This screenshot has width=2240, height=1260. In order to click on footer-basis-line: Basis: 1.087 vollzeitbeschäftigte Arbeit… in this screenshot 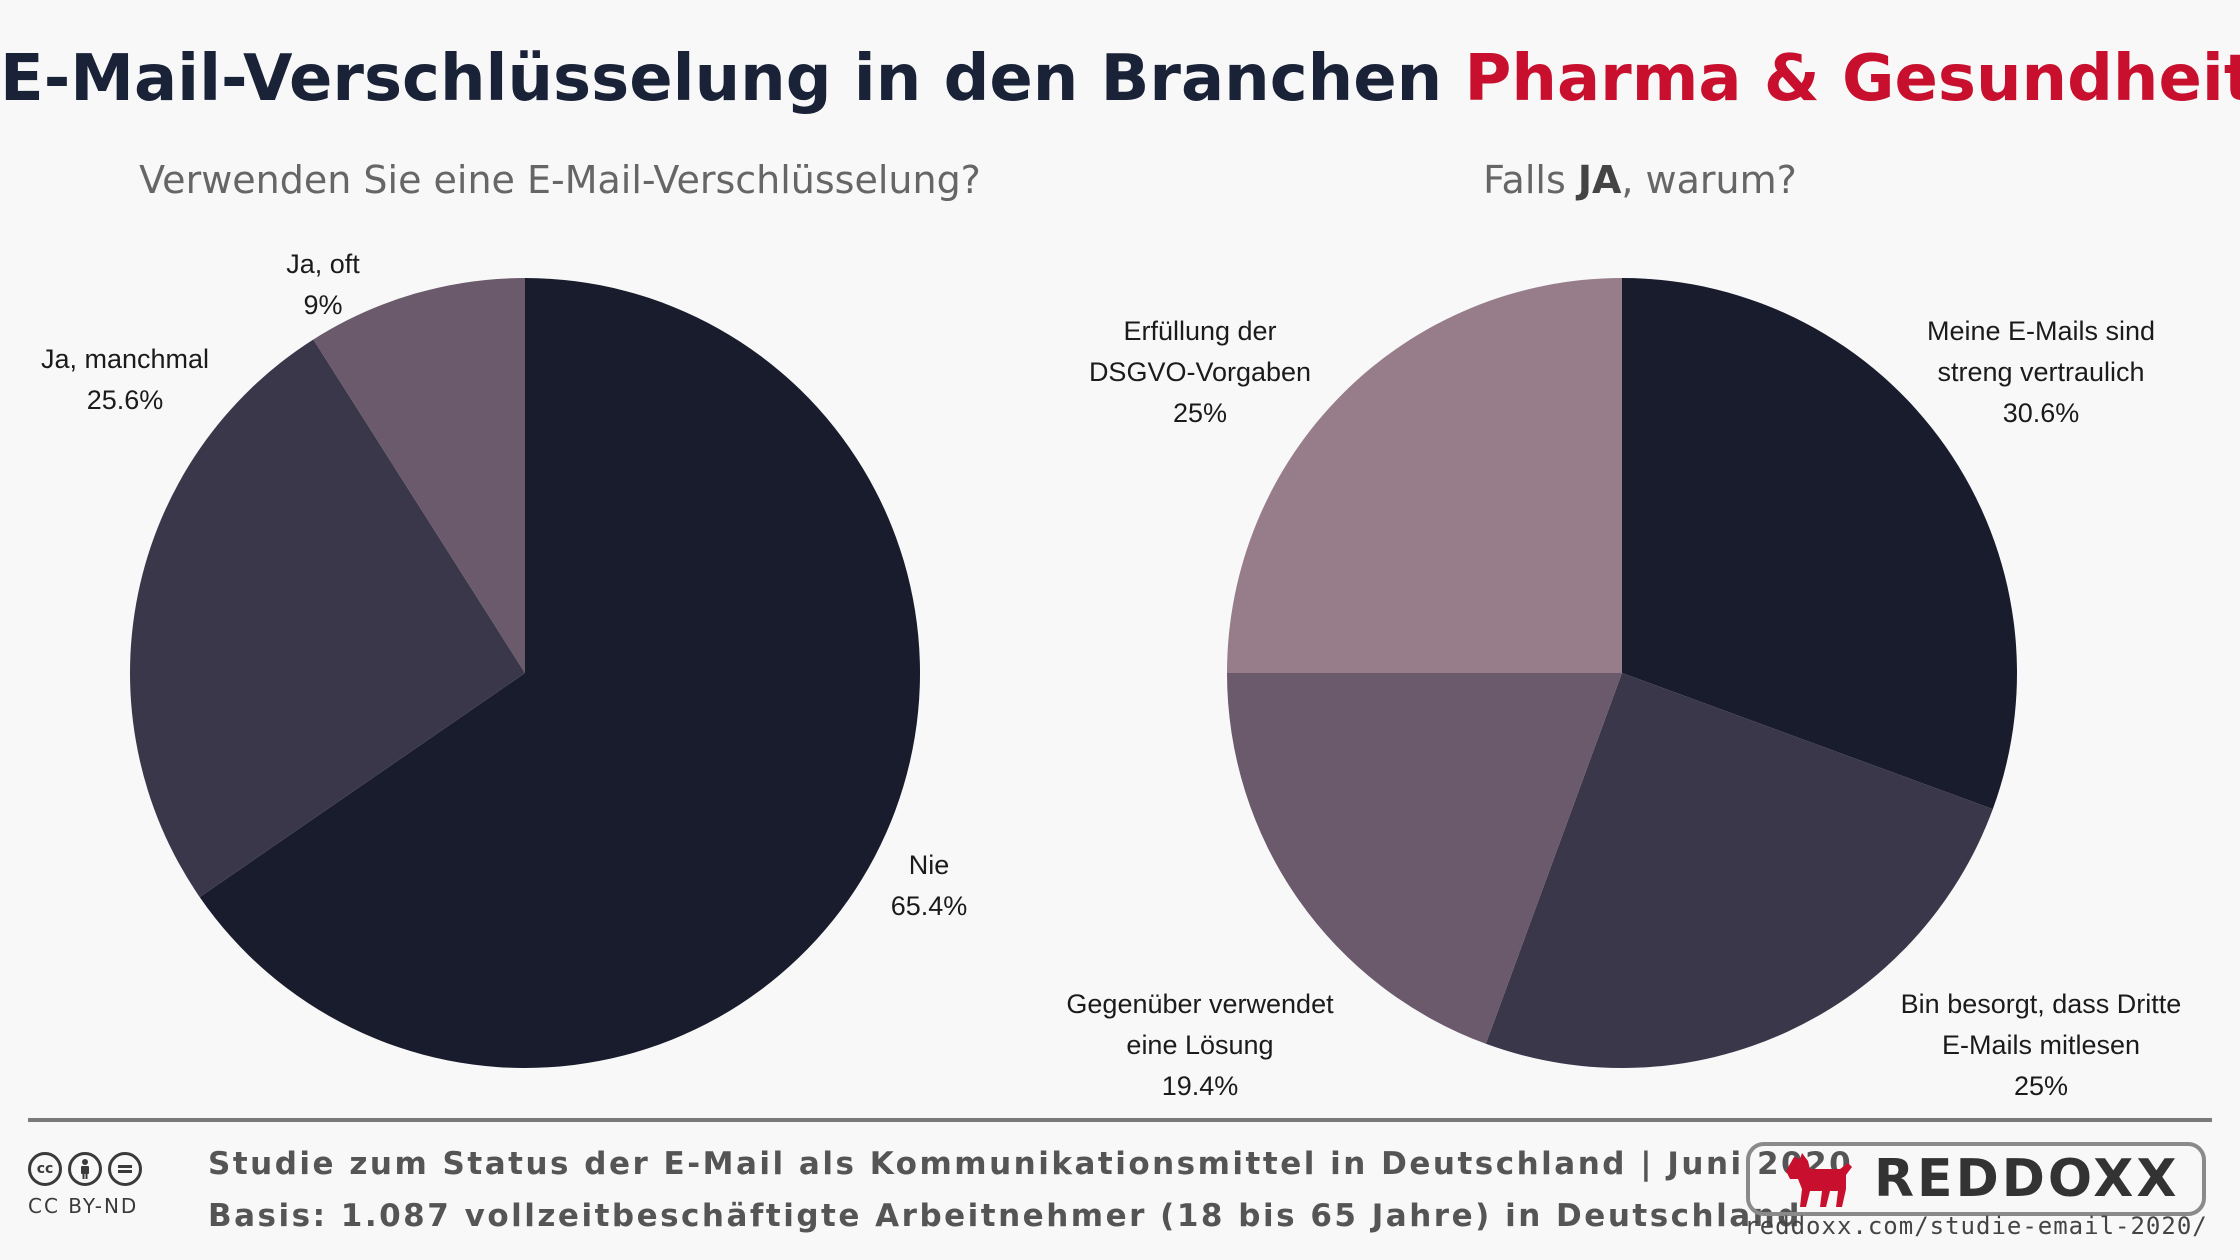, I will do `click(1005, 1216)`.